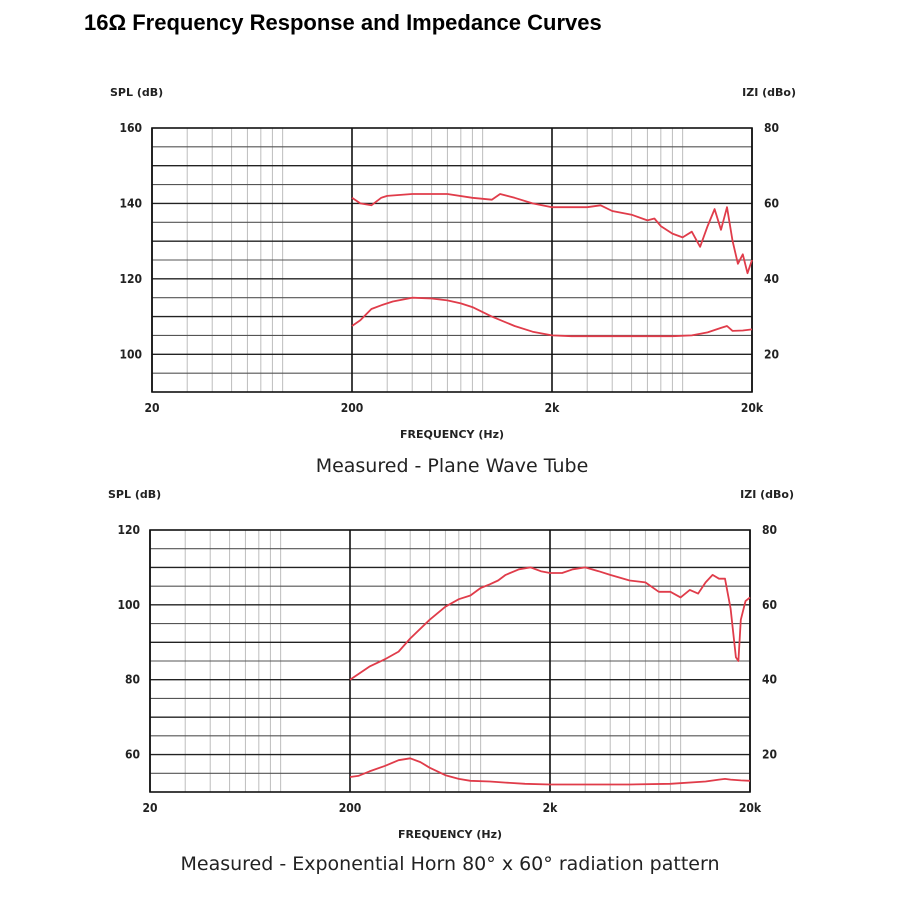 This screenshot has width=900, height=900. Describe the element at coordinates (132, 755) in the screenshot. I see `y-tick-label-left: 60` at that location.